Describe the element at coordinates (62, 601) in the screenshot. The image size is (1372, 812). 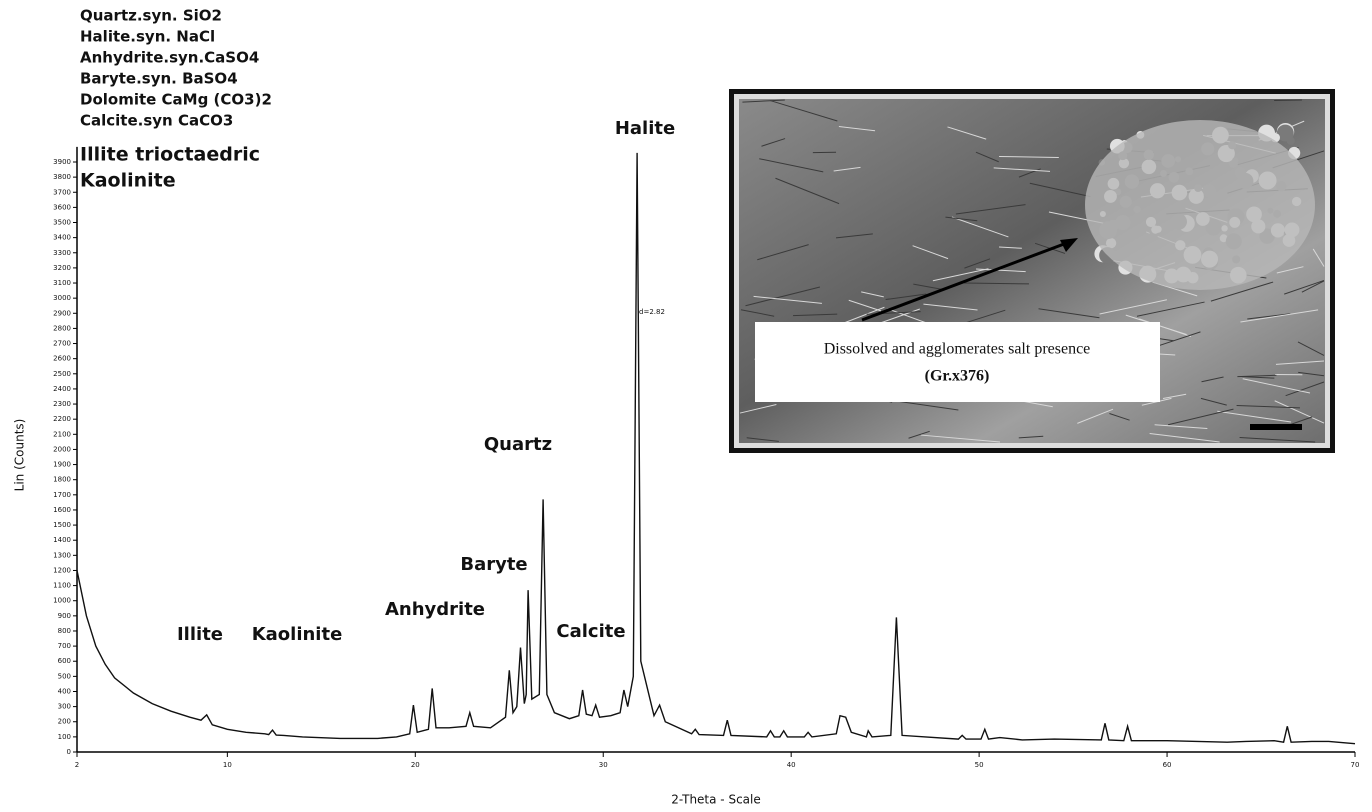
I see `y-tick-label: 1000` at that location.